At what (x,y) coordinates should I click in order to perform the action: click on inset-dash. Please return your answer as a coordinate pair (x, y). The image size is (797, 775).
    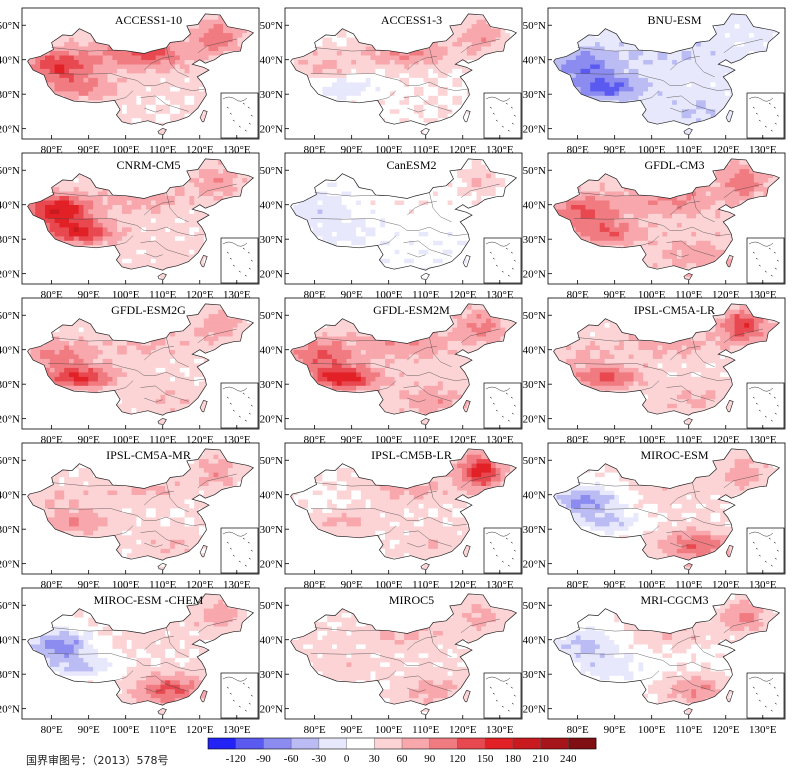
    Looking at the image, I should click on (245, 130).